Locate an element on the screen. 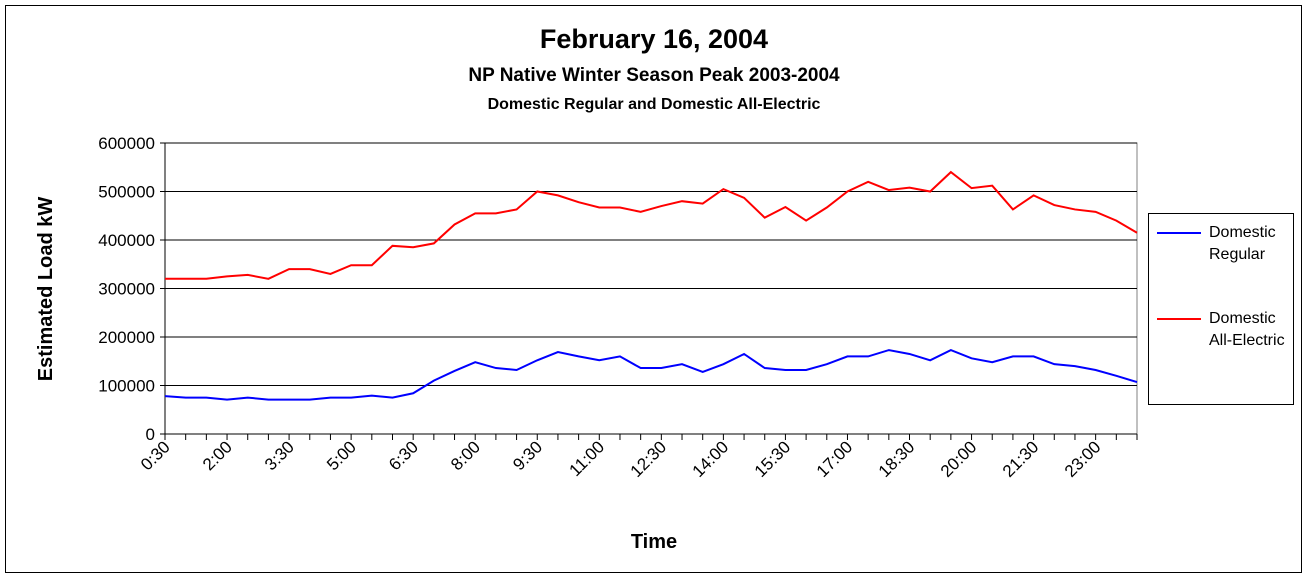 This screenshot has height=579, width=1308. legend-item: Domestic Regular is located at coordinates (1224, 244).